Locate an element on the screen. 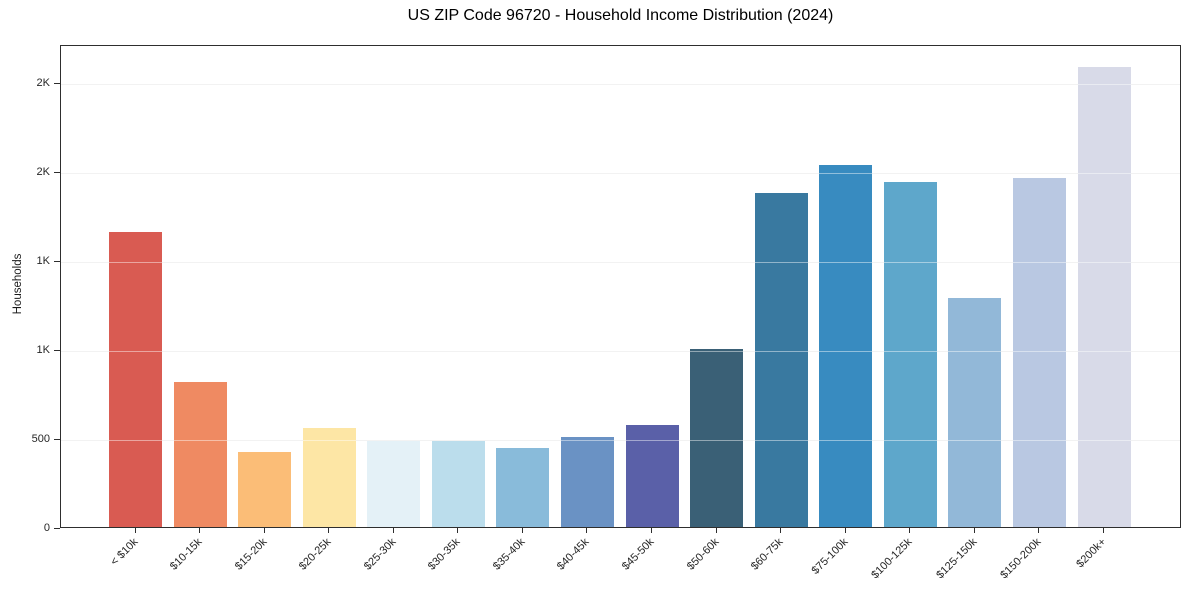 This screenshot has width=1189, height=590. y-tick-label: 0 is located at coordinates (46, 528).